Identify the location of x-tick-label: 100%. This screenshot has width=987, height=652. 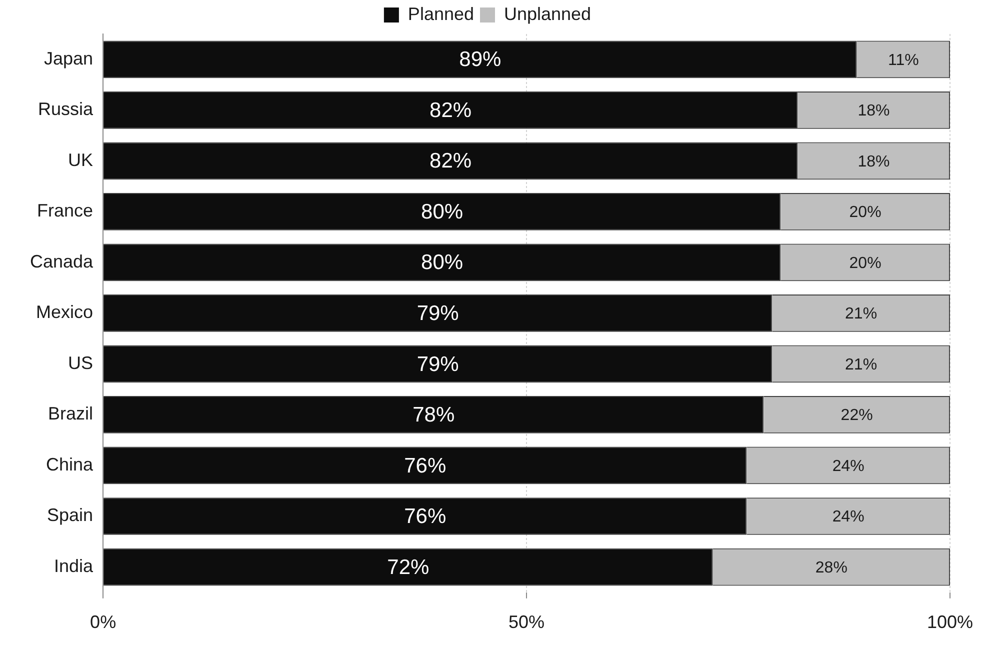
(950, 622).